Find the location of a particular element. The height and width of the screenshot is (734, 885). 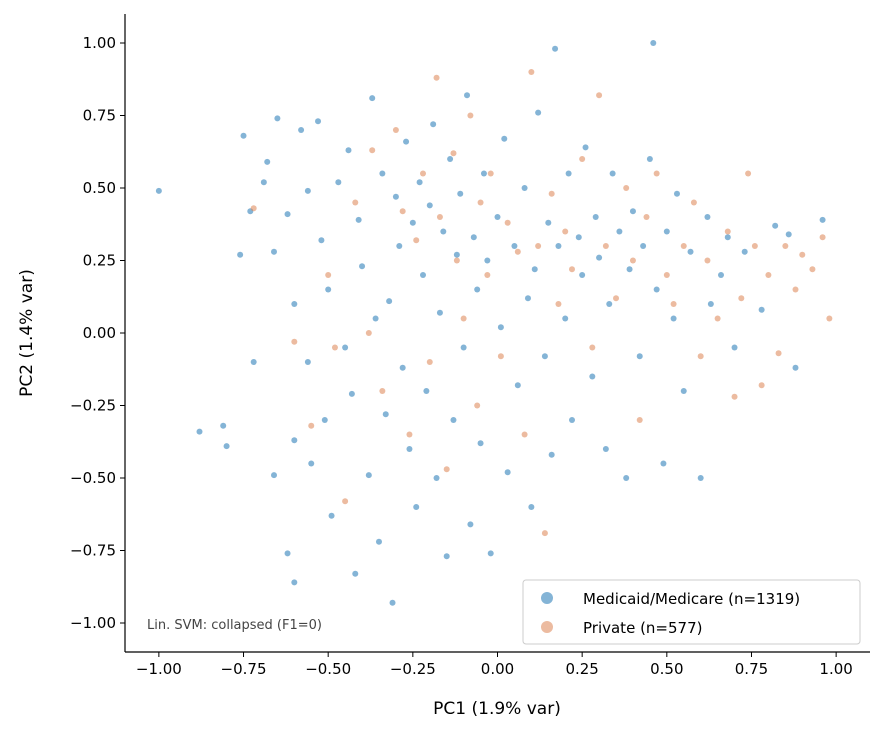

y-ticks: −1.00 −0.75 −0.50 −0.25 0.00 0.25 0.50 0.75 1.00 is located at coordinates (97, 333).